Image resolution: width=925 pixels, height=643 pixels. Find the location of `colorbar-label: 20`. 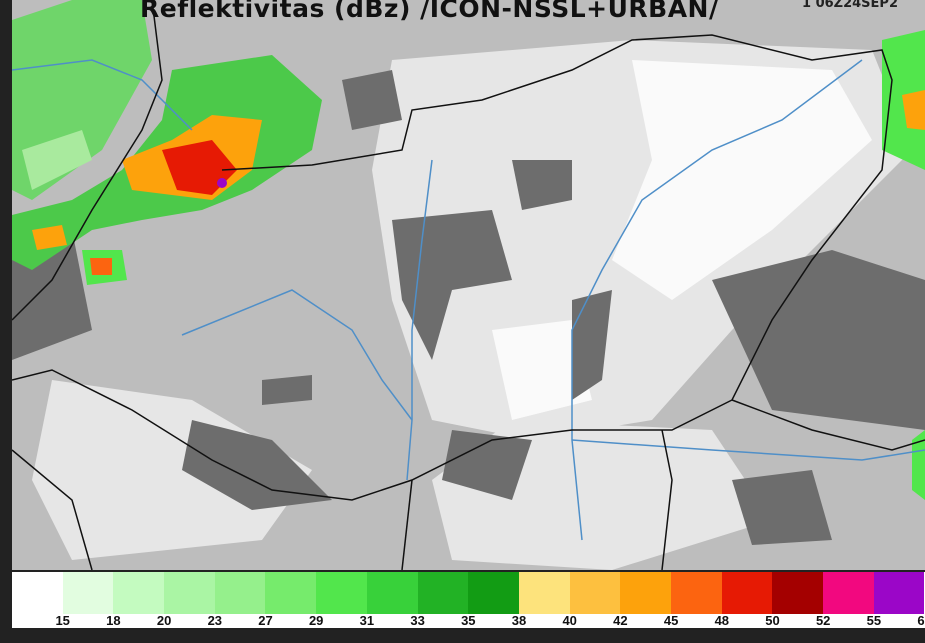

colorbar-label: 20 is located at coordinates (164, 620).